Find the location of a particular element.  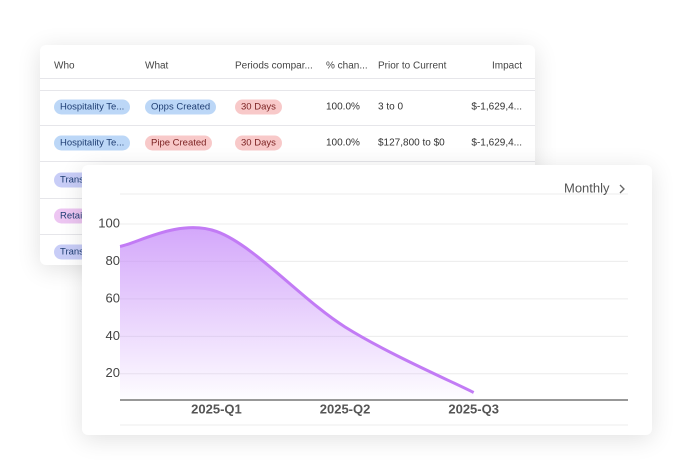

what-tag: Opps Created is located at coordinates (181, 107).